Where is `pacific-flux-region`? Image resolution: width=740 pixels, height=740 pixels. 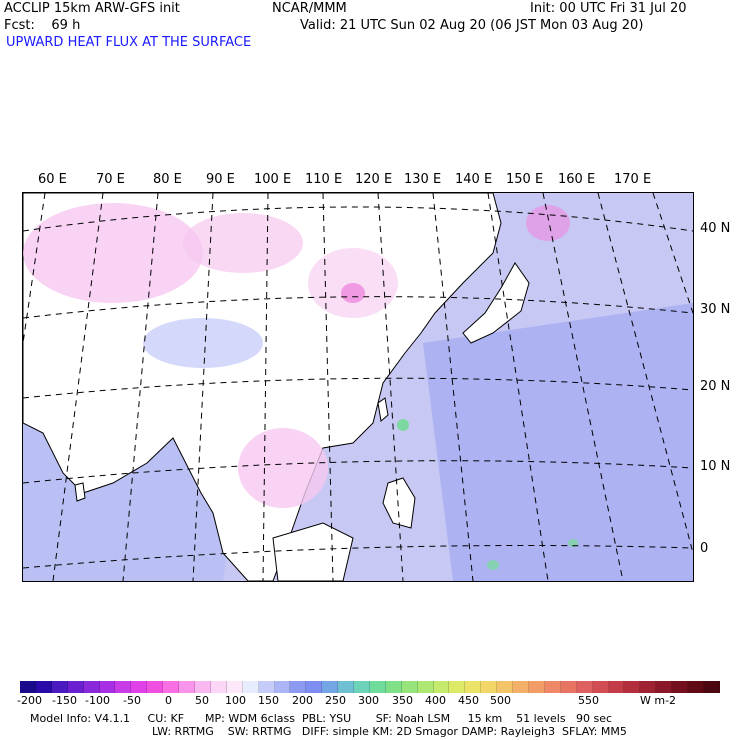 pacific-flux-region is located at coordinates (558, 442).